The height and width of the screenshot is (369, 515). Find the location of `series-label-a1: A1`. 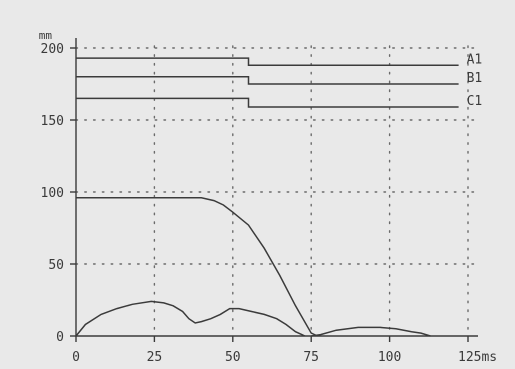

series-label-a1: A1 is located at coordinates (475, 59).